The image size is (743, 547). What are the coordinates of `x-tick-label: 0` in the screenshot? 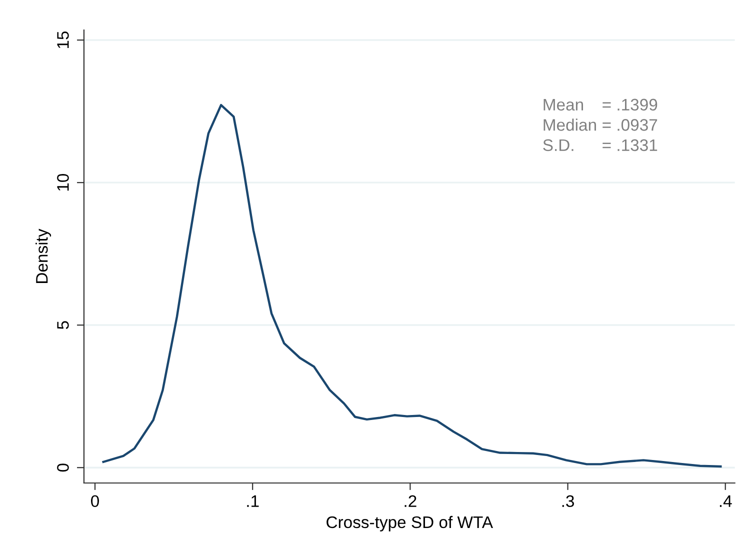 It's located at (95, 501).